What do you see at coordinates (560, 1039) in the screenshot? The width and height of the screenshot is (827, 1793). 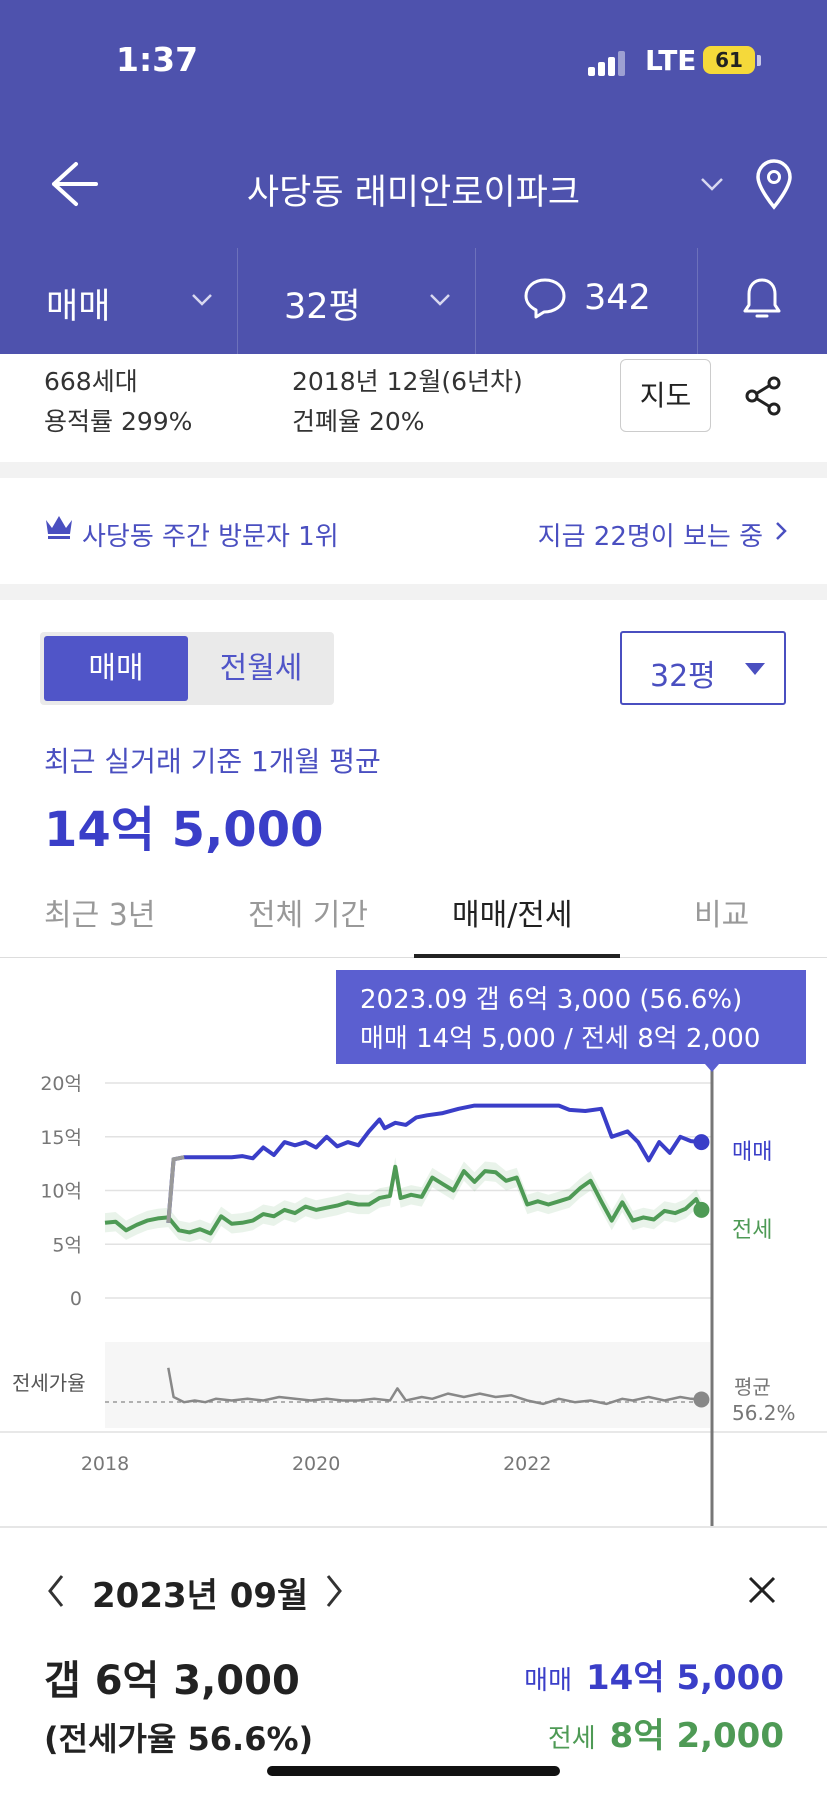 I see `tooltip-line2: 매매 14억 5,000 / 전세 8억 2,000` at bounding box center [560, 1039].